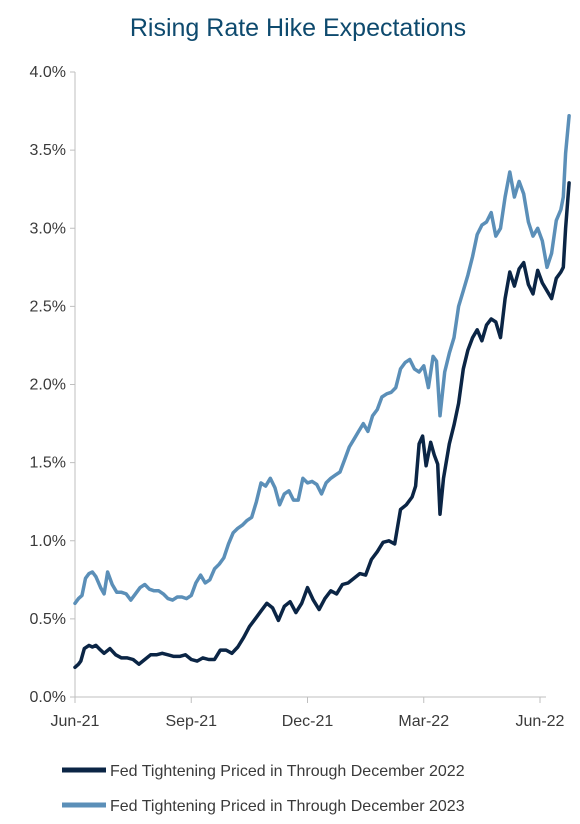  What do you see at coordinates (48, 228) in the screenshot?
I see `y-tick-label: 3.0%` at bounding box center [48, 228].